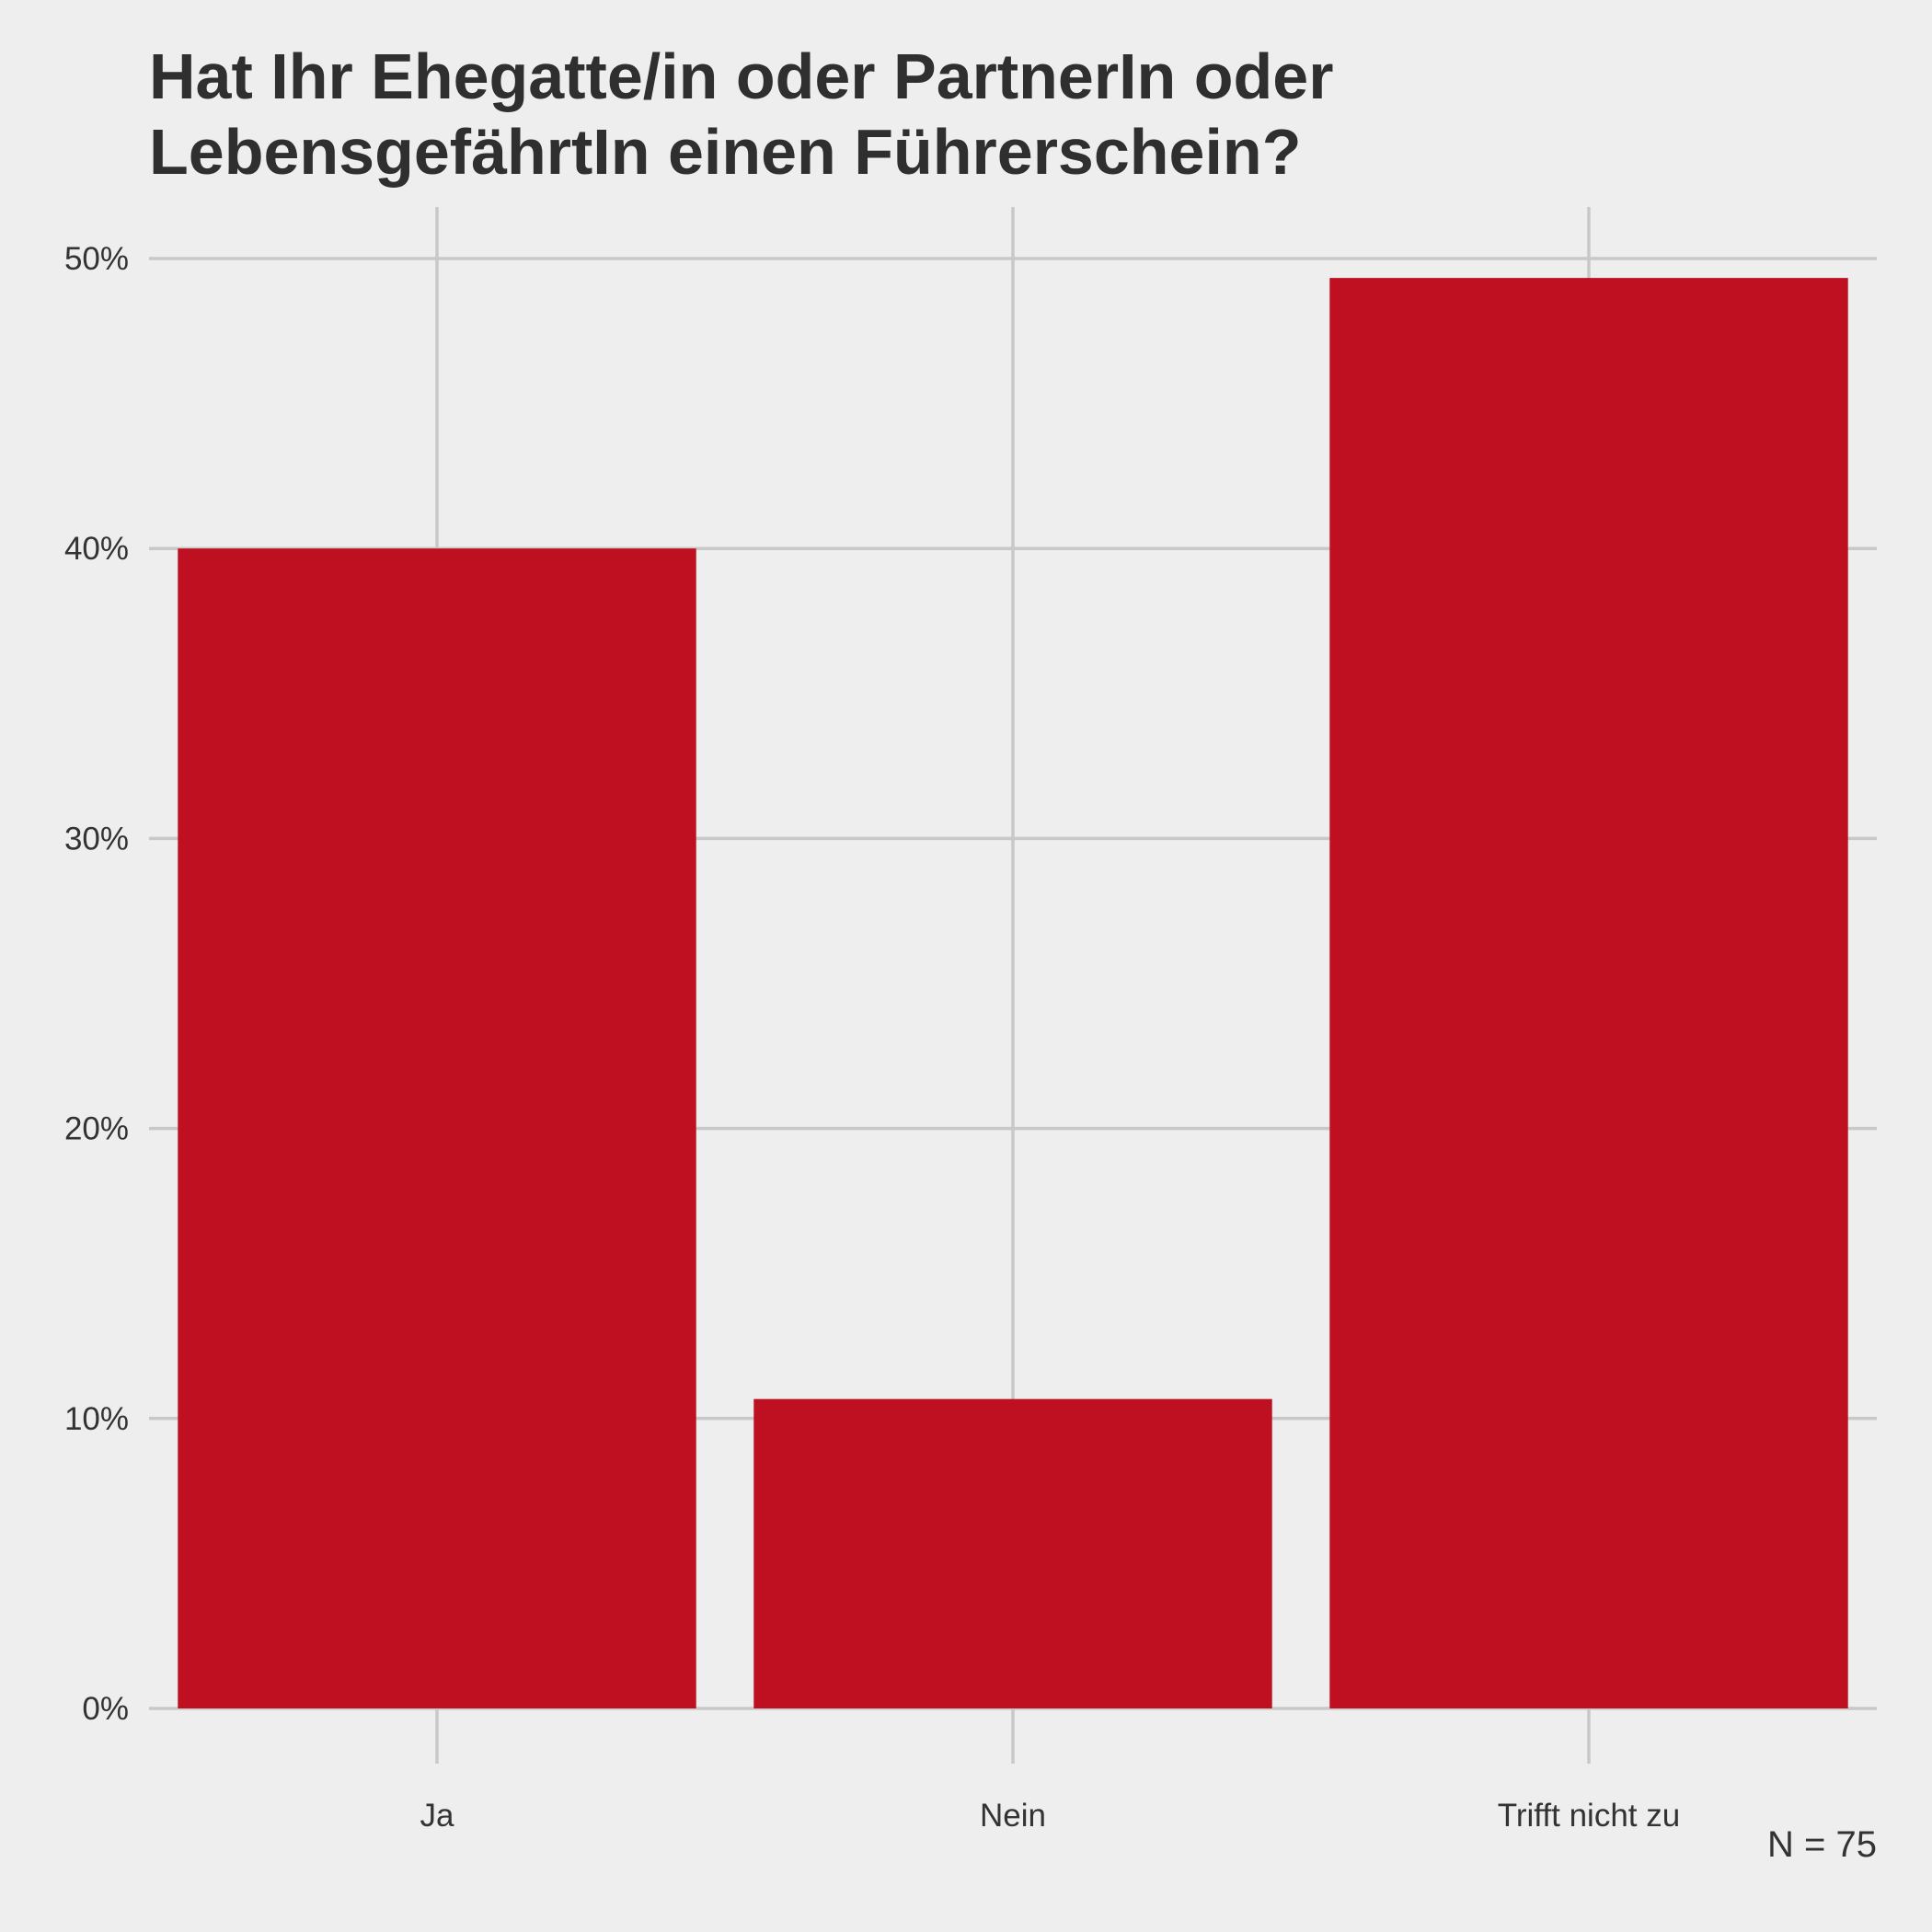 Image resolution: width=1932 pixels, height=1932 pixels. I want to click on x-axis-tick-labels: Ja Nein Trifft nicht zu, so click(1050, 1816).